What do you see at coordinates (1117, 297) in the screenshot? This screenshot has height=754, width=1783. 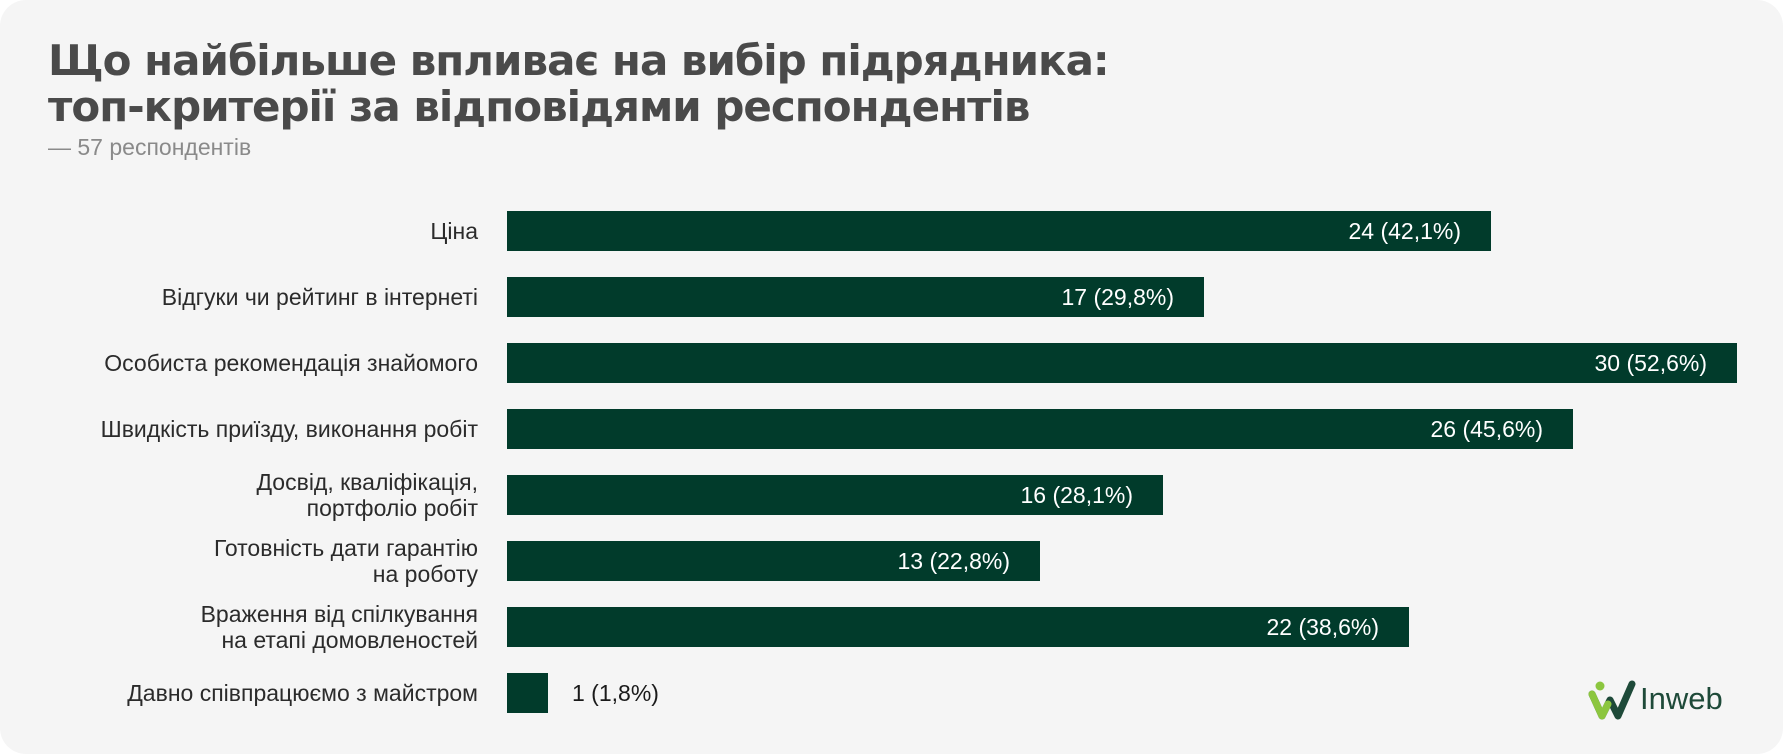 I see `data-label: 17 (29,8%)` at bounding box center [1117, 297].